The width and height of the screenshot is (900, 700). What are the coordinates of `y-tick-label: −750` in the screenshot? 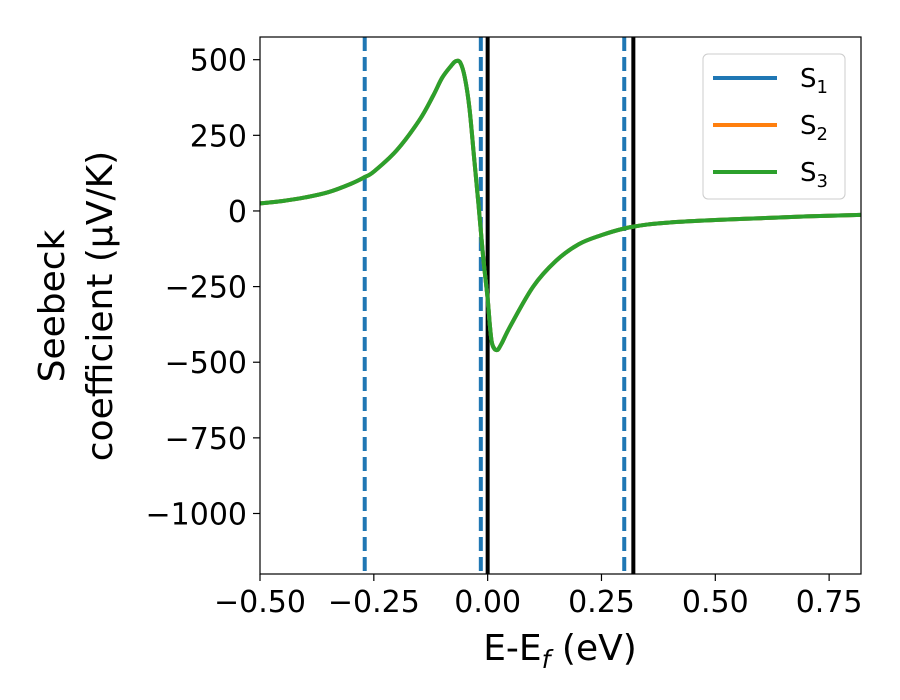 It's located at (206, 439).